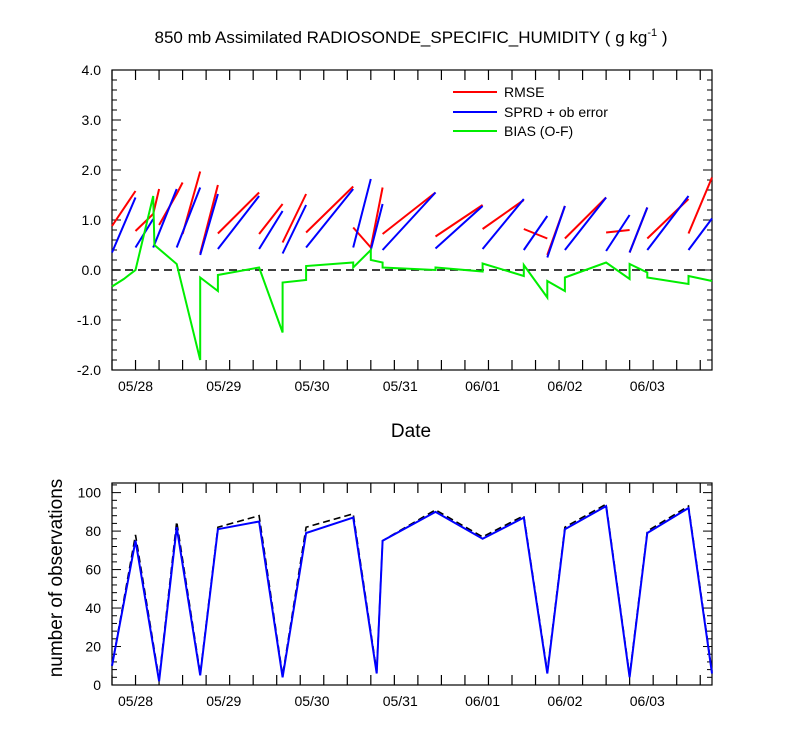 Image resolution: width=800 pixels, height=750 pixels. What do you see at coordinates (482, 701) in the screenshot?
I see `bottom-x-tick-label: 06/01` at bounding box center [482, 701].